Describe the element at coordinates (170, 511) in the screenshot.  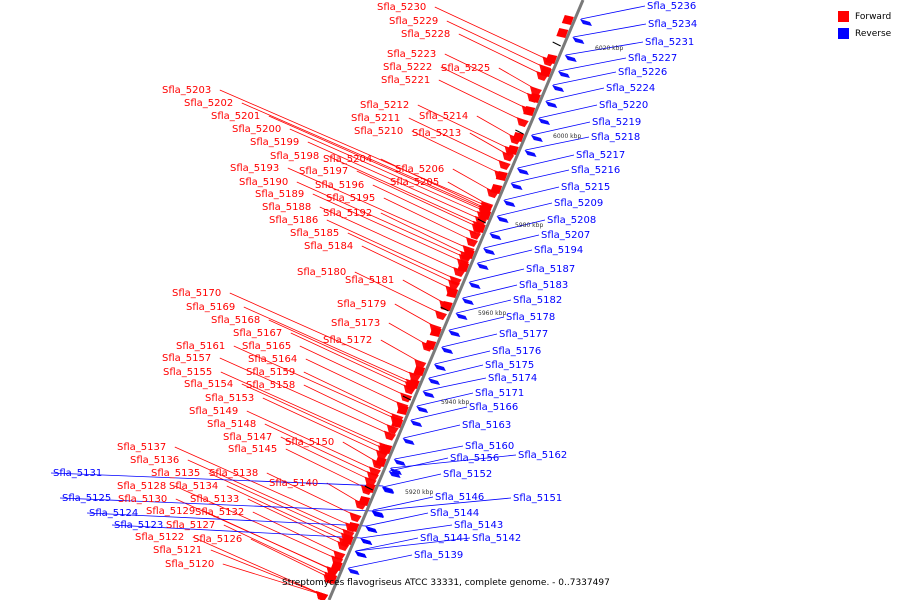
I see `gene-label: Sfla_5129` at that location.